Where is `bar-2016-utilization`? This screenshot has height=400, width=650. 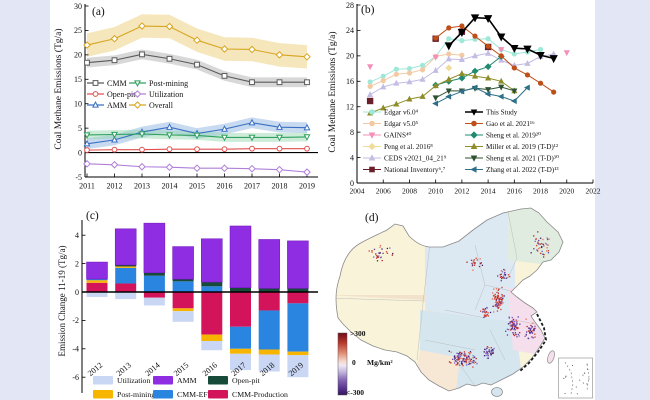 bar-2016-utilization is located at coordinates (212, 345).